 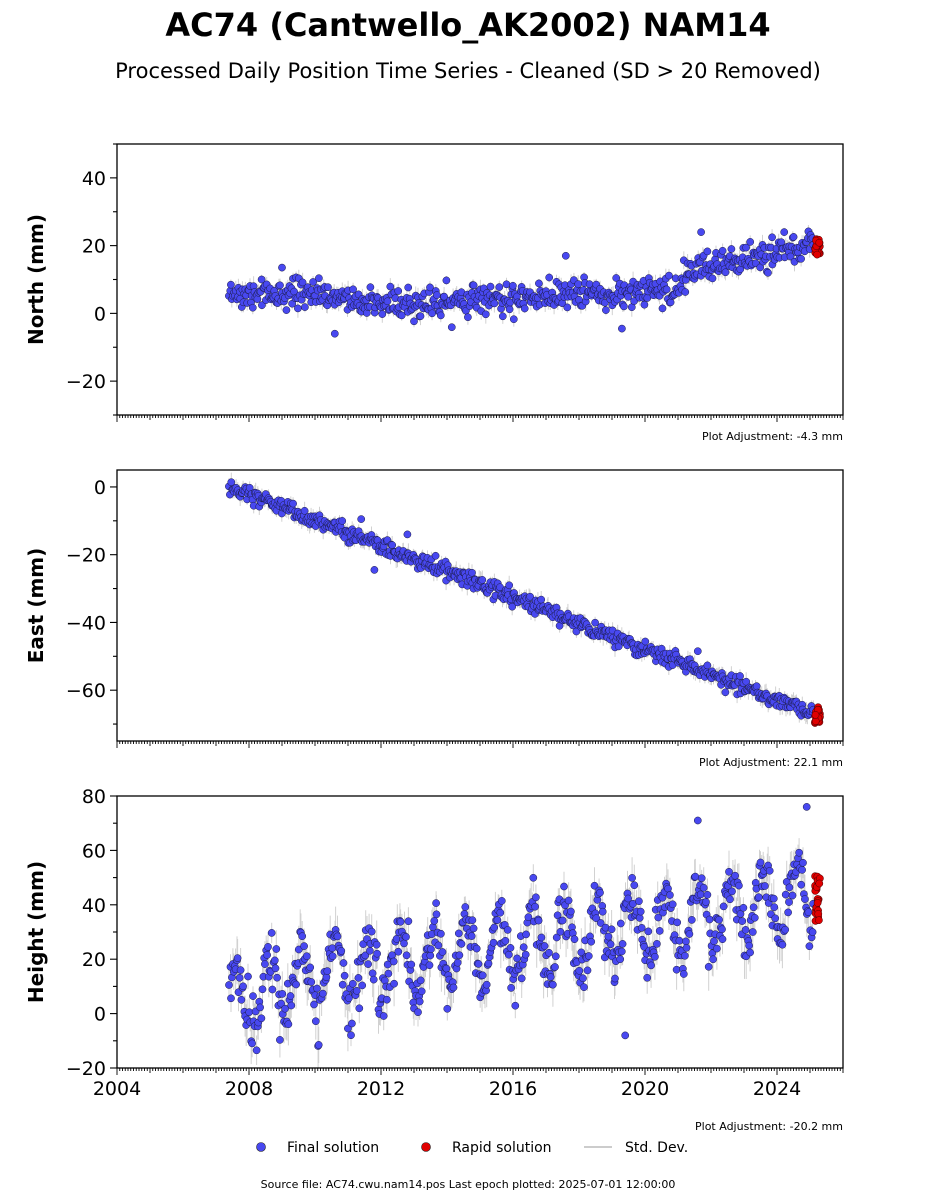 What do you see at coordinates (36, 279) in the screenshot?
I see `y-axis-label: North (mm)` at bounding box center [36, 279].